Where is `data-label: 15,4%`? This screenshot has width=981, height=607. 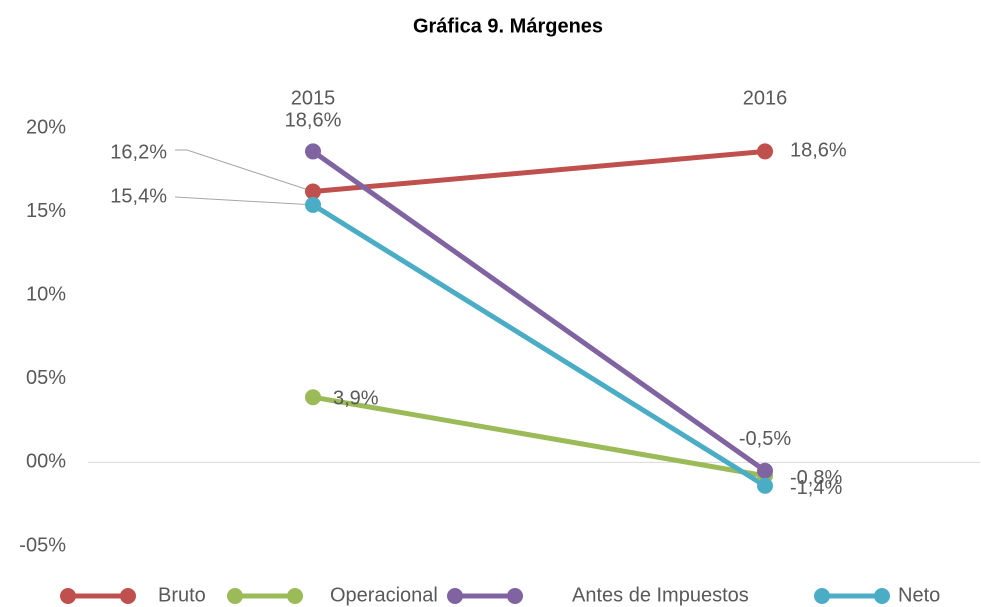
data-label: 15,4% is located at coordinates (138, 196).